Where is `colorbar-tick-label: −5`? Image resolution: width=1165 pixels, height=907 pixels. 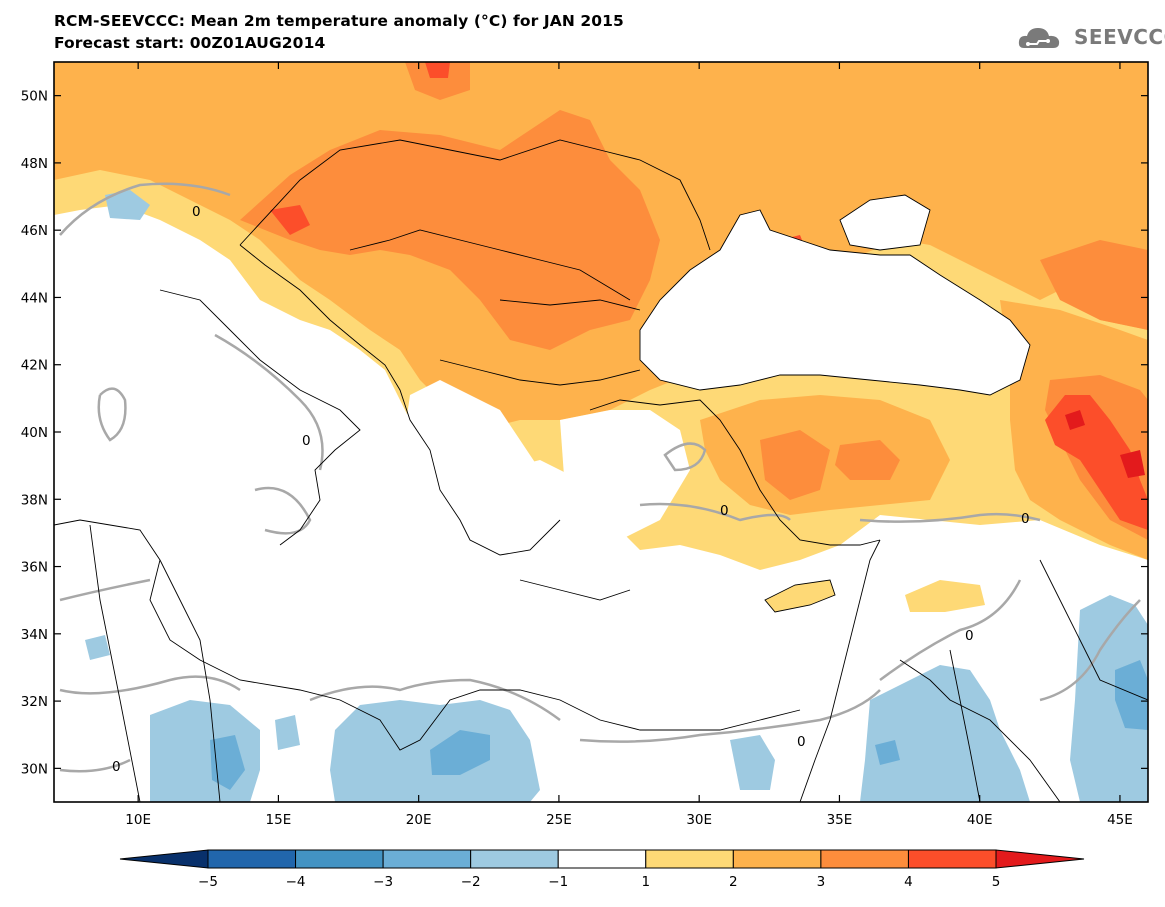 colorbar-tick-label: −5 is located at coordinates (208, 882).